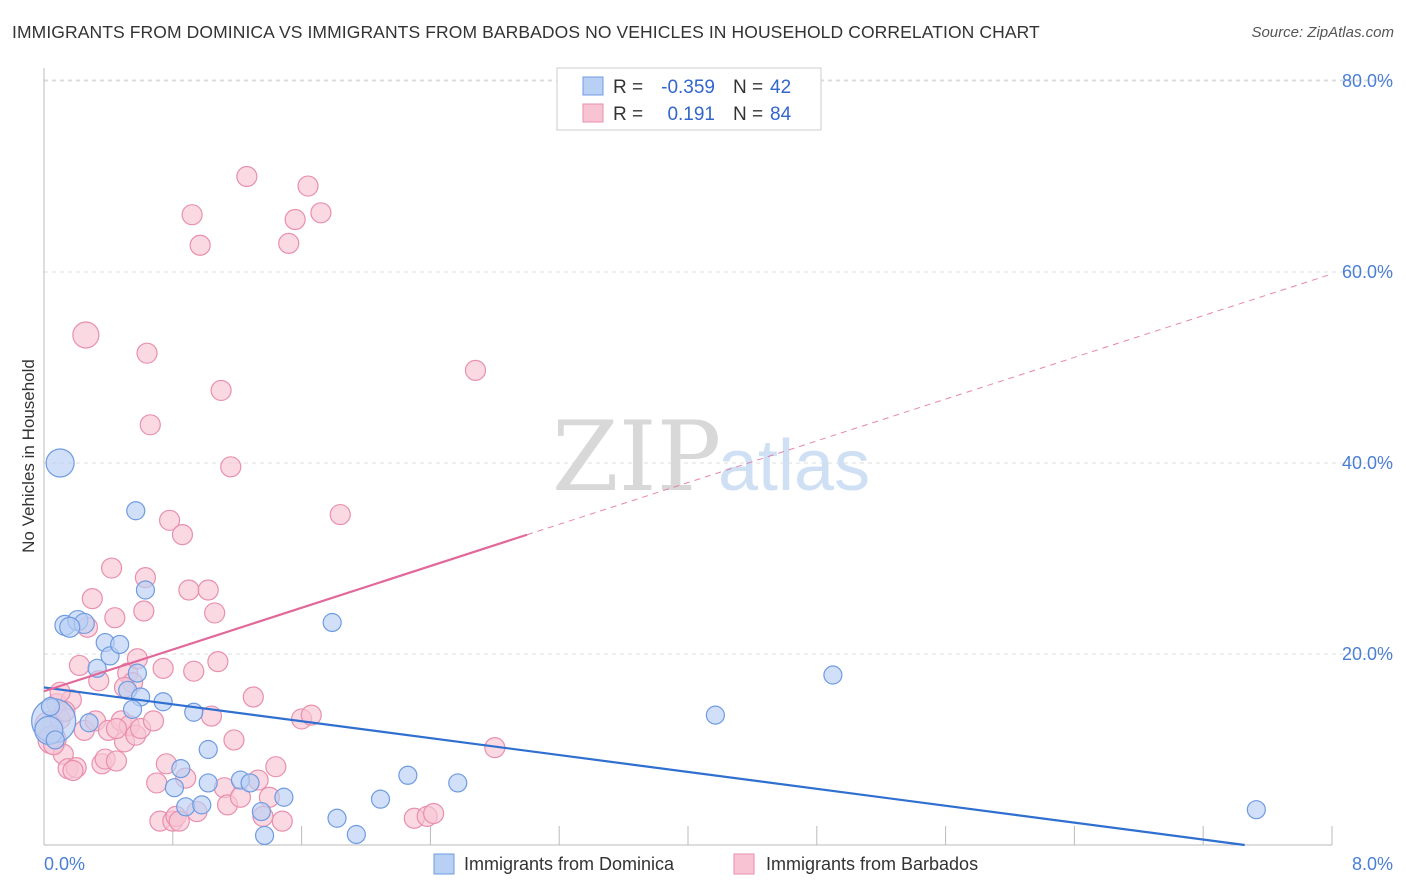 The width and height of the screenshot is (1406, 892). What do you see at coordinates (285, 613) in the screenshot?
I see `barbados-trend-line` at bounding box center [285, 613].